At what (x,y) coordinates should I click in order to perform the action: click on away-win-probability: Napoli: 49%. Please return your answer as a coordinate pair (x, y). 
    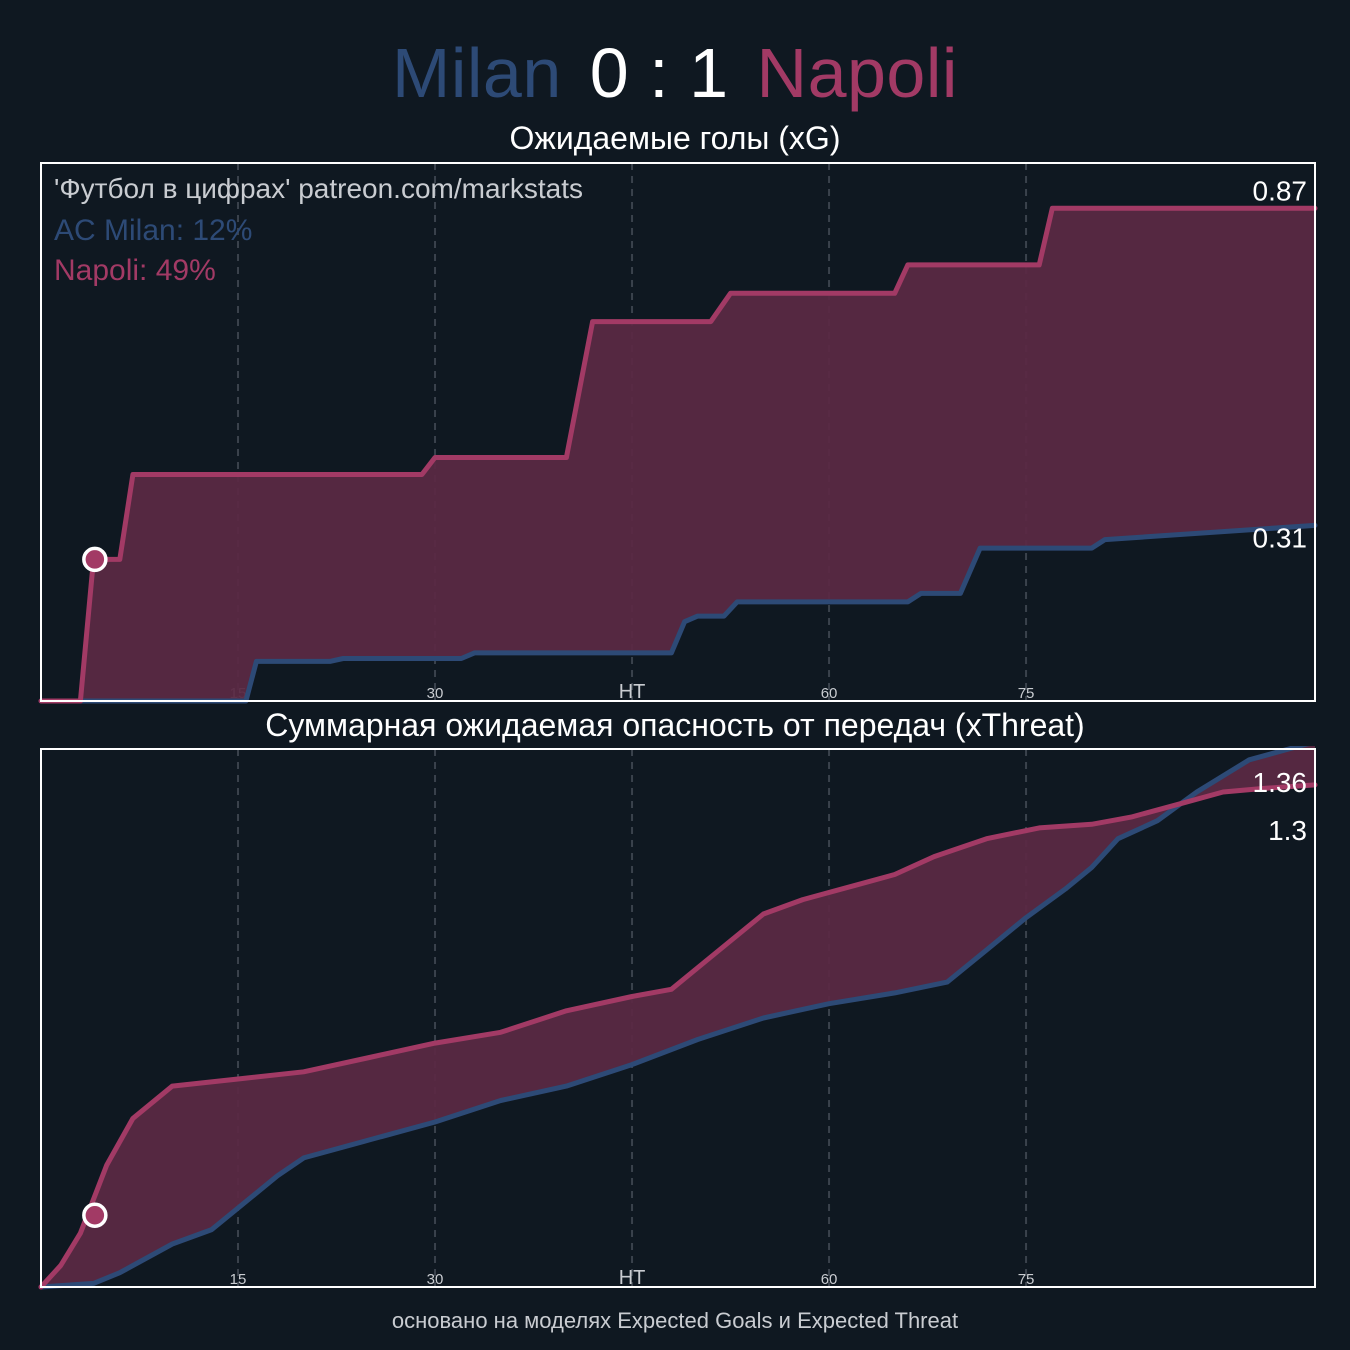
    Looking at the image, I should click on (135, 270).